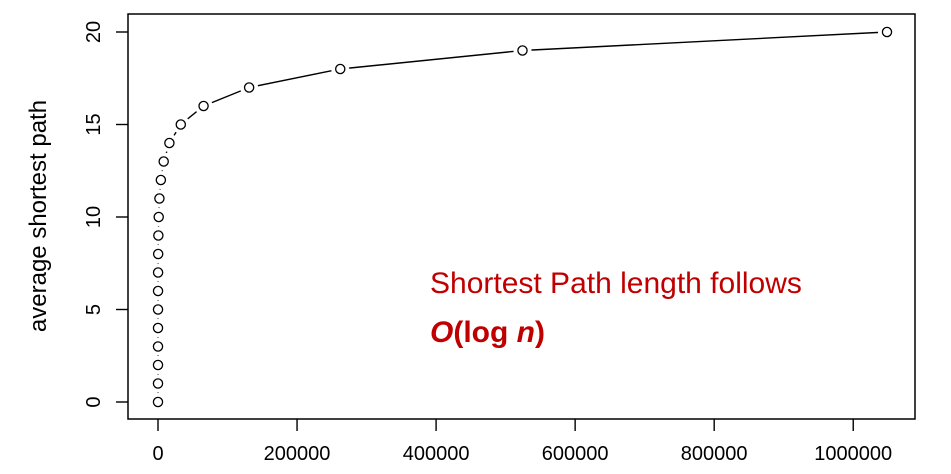  Describe the element at coordinates (853, 454) in the screenshot. I see `x-tick-label: 1000000` at that location.